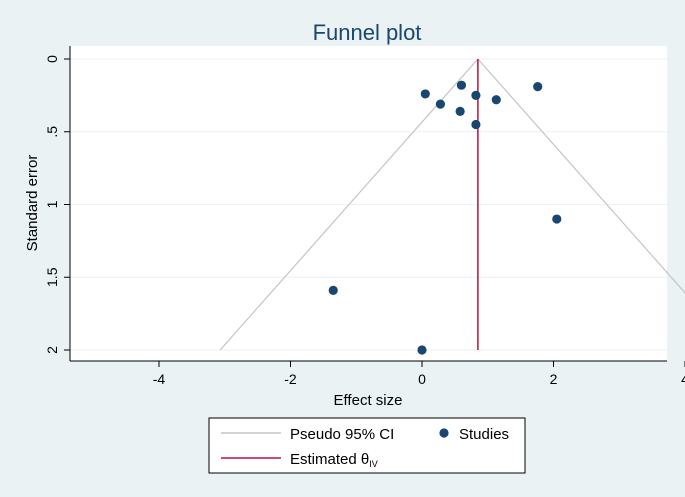 The height and width of the screenshot is (497, 685). What do you see at coordinates (52, 59) in the screenshot?
I see `y-tick-label-0: 0` at bounding box center [52, 59].